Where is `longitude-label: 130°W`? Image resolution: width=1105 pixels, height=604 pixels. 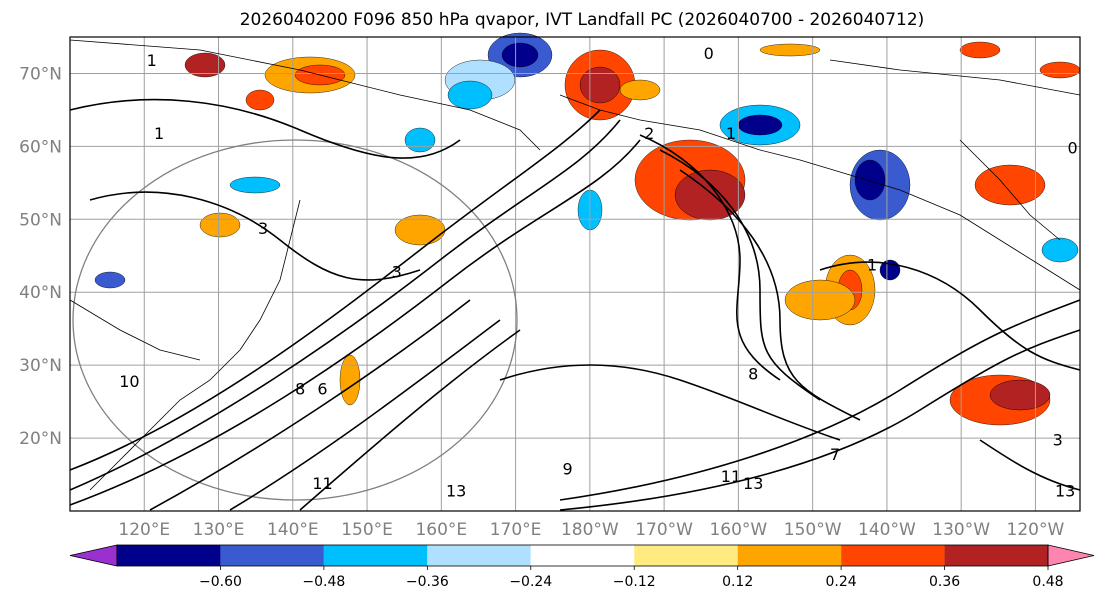
longitude-label: 130°W is located at coordinates (961, 530).